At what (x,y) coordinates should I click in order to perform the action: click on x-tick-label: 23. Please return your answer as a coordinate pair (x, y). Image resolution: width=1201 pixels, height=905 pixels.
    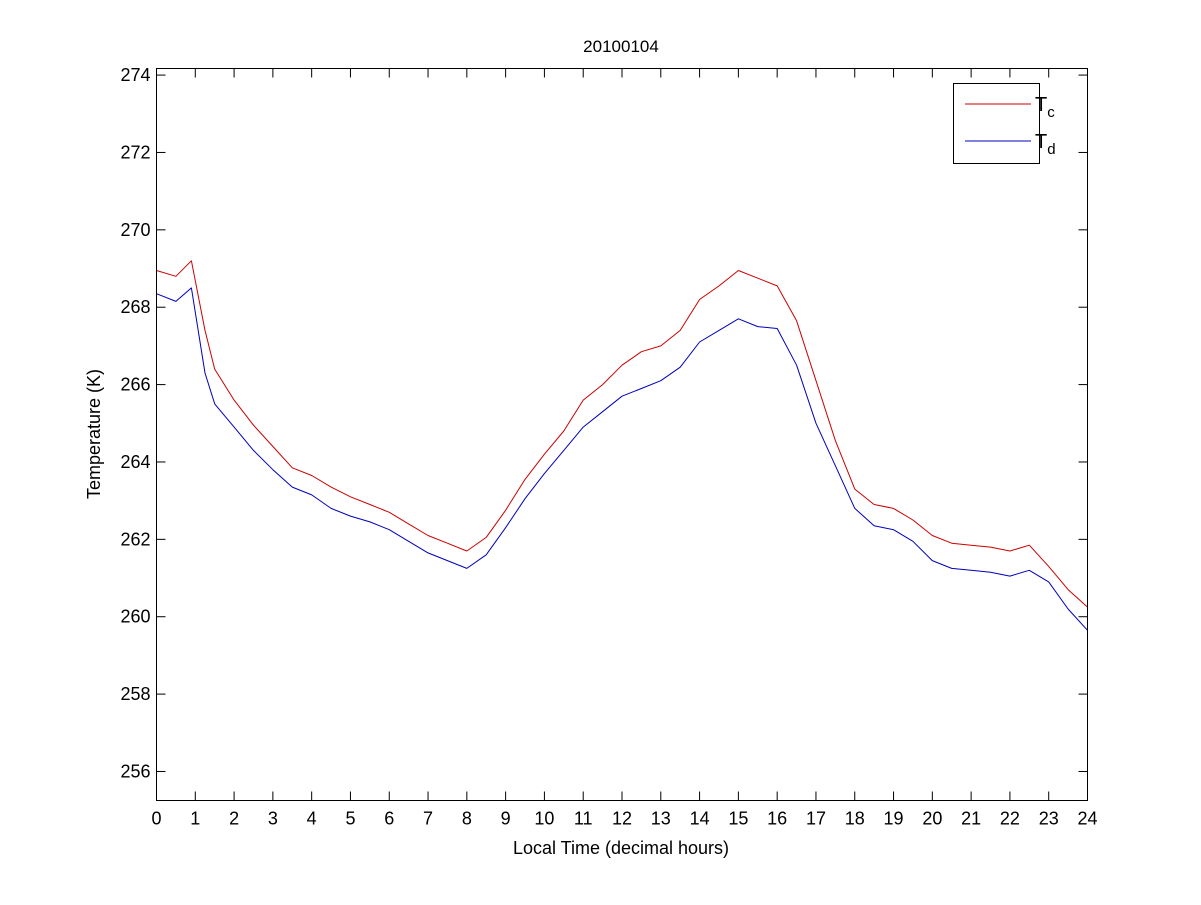
    Looking at the image, I should click on (1049, 819).